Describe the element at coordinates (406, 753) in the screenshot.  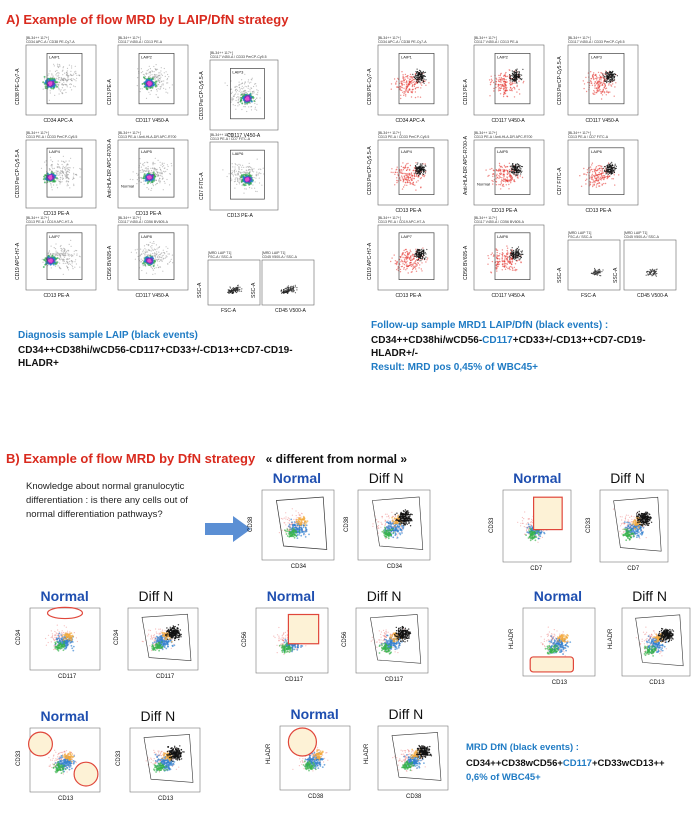
I see `diffn-plot-7: Diff N CD38 HLADR` at that location.